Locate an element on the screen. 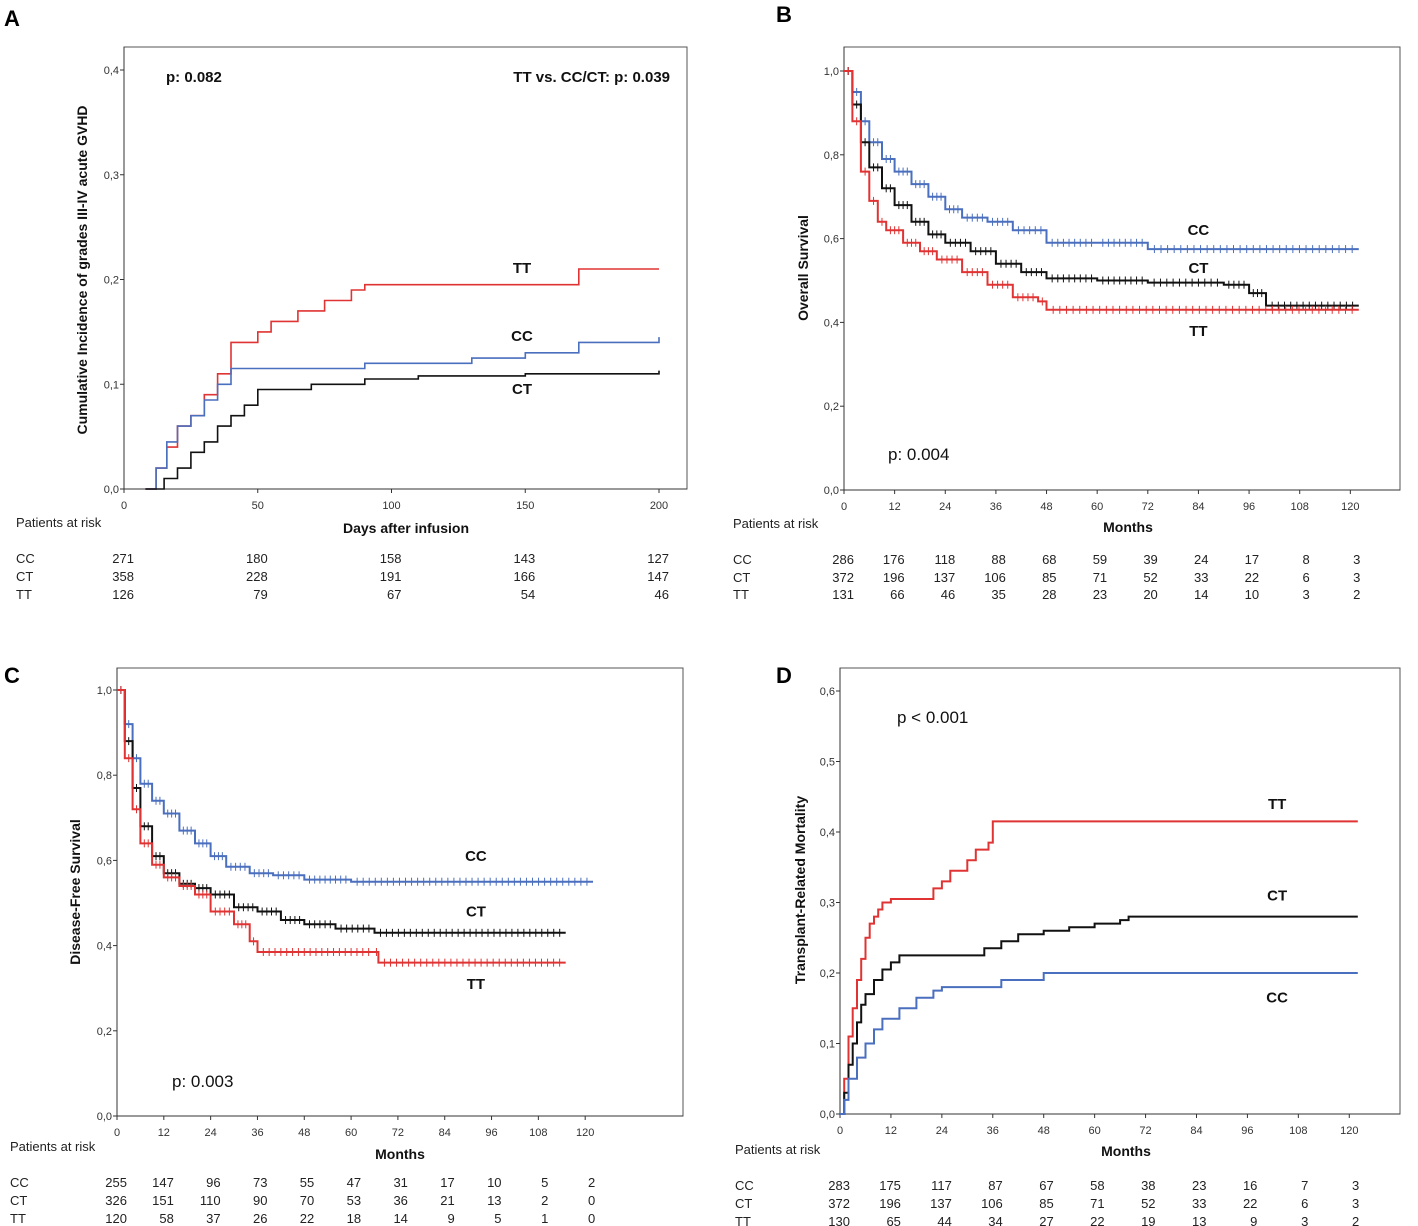 The height and width of the screenshot is (1226, 1418). curve-tt is located at coordinates (1101, 190).